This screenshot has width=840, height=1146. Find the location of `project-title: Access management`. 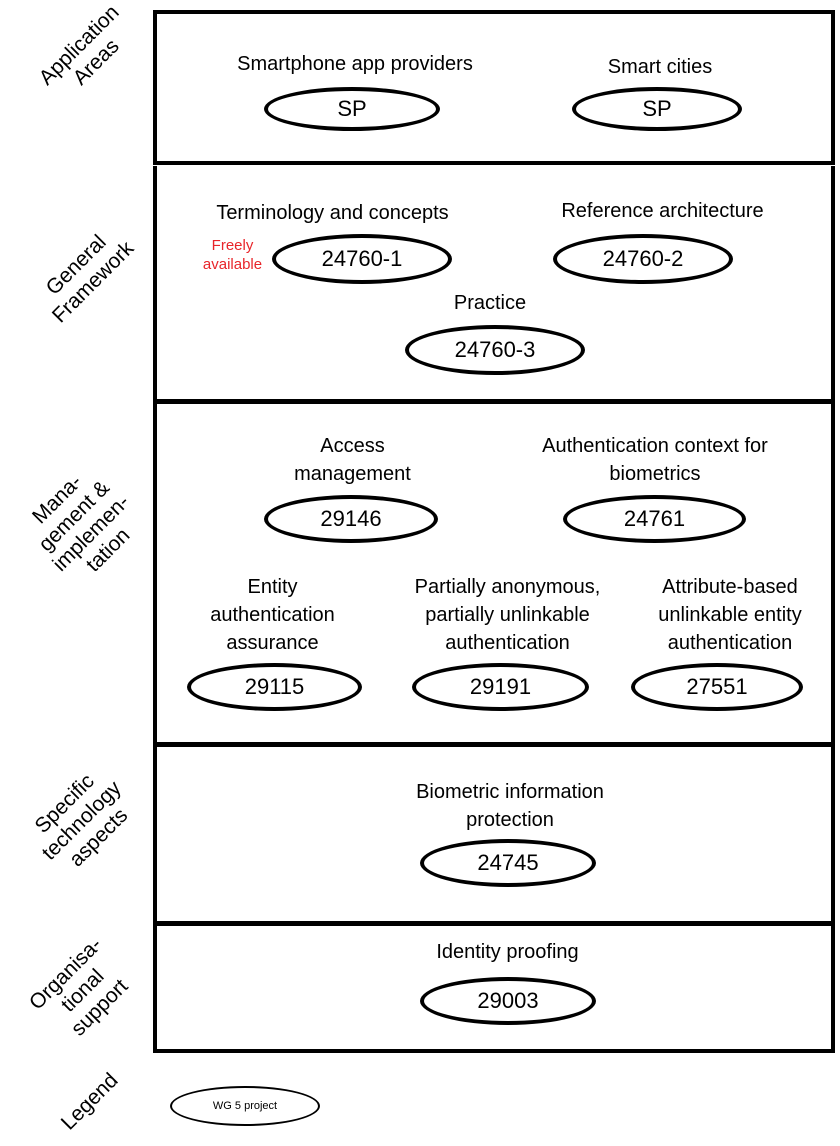

project-title: Access management is located at coordinates (352, 460).